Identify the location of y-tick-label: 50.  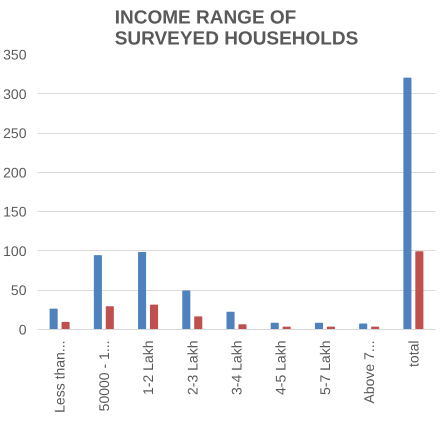
(18, 290).